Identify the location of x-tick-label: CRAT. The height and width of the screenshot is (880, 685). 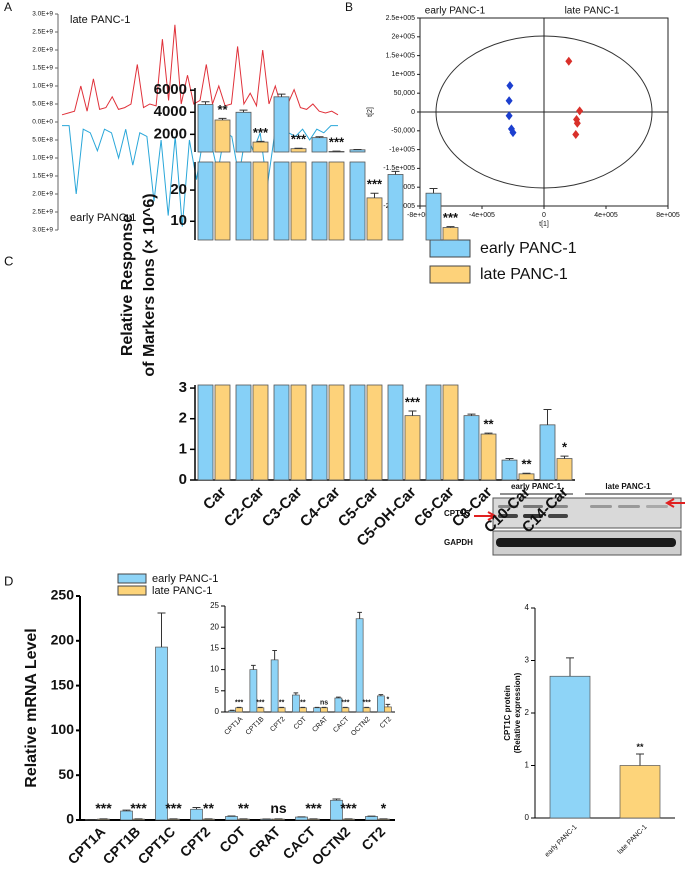
(320, 724).